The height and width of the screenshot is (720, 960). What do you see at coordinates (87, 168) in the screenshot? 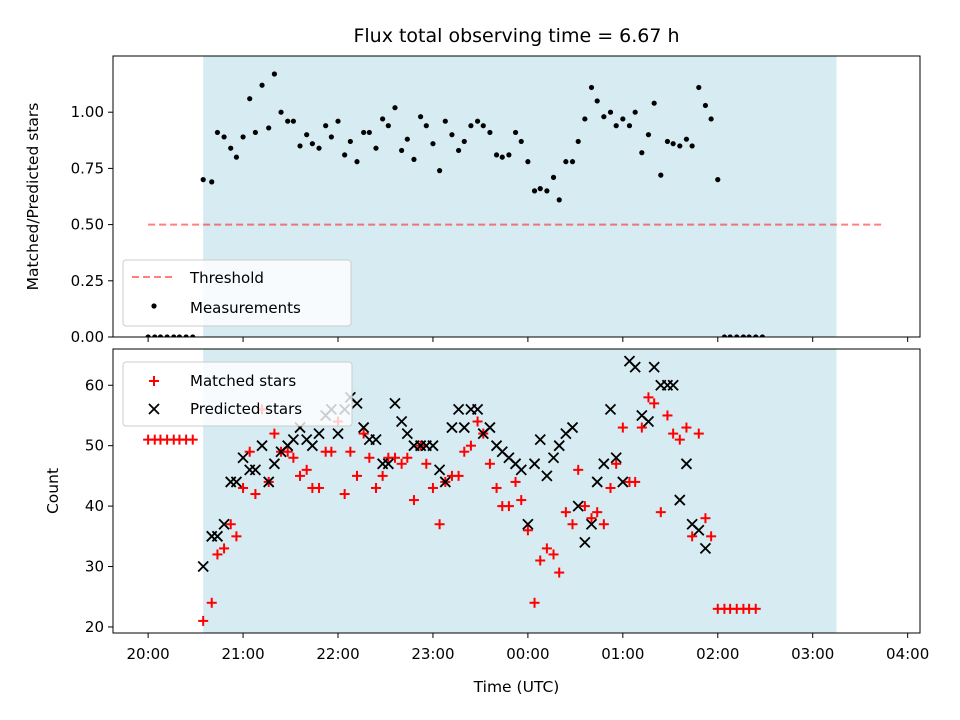
I see `y-tick-label: 0.75` at bounding box center [87, 168].